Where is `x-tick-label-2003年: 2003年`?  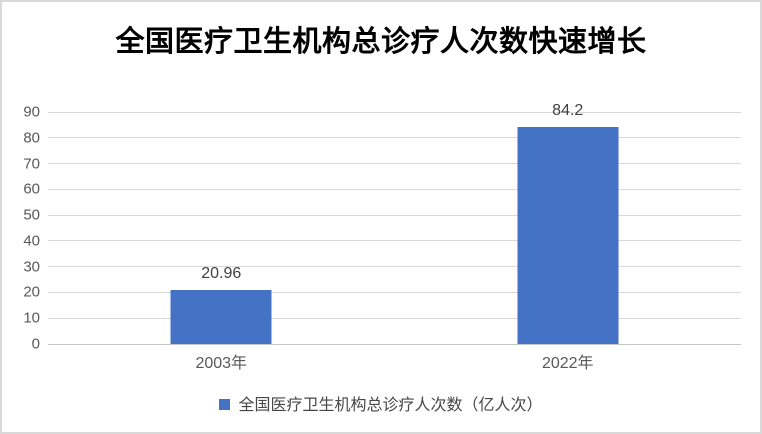
x-tick-label-2003年: 2003年 is located at coordinates (221, 363).